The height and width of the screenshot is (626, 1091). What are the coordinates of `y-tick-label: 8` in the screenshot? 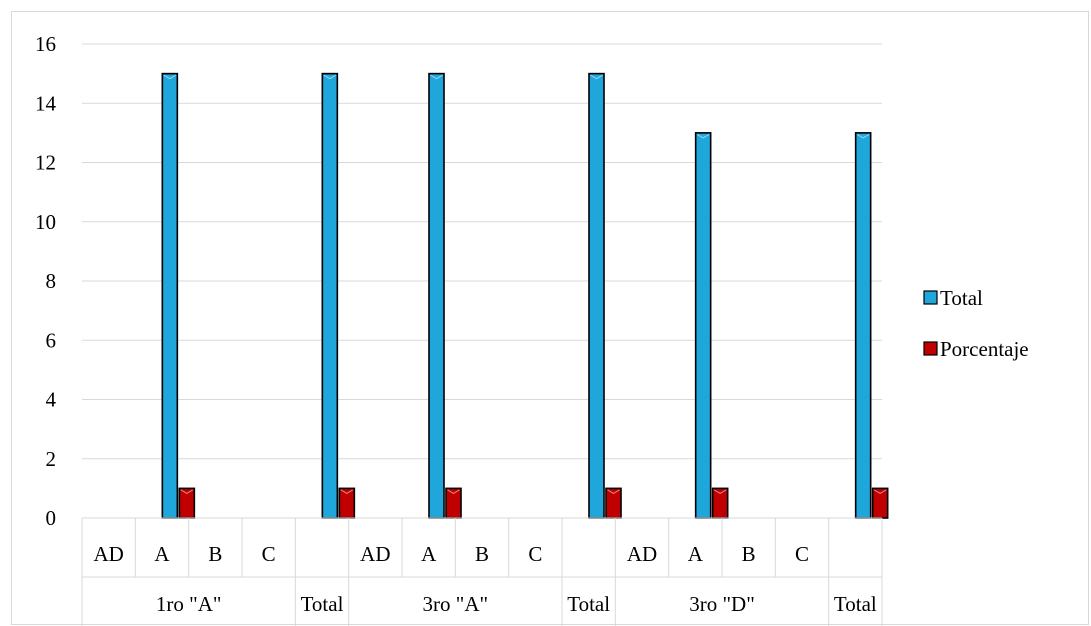 It's located at (51, 281).